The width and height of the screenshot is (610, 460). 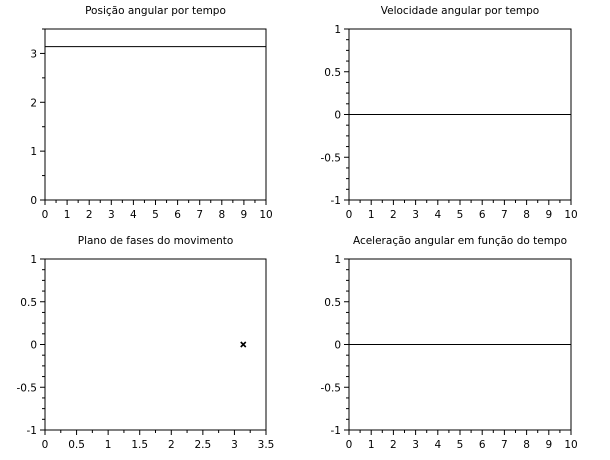 I want to click on chart-title: Plano de fases do movimento, so click(x=156, y=241).